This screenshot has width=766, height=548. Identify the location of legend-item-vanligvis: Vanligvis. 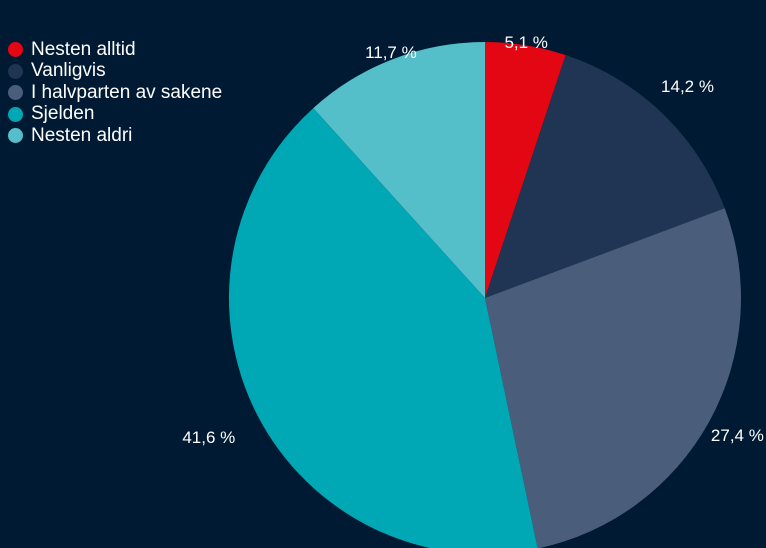
(115, 71).